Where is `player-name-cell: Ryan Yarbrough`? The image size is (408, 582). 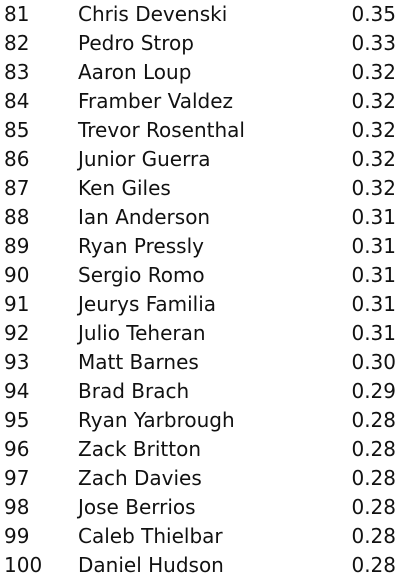 player-name-cell: Ryan Yarbrough is located at coordinates (156, 420).